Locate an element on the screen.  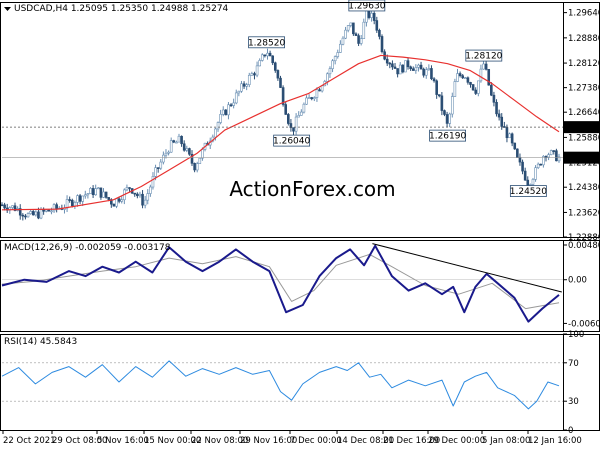
x-axis-tick-label: 29 Oct 08:00 is located at coordinates (79, 441).